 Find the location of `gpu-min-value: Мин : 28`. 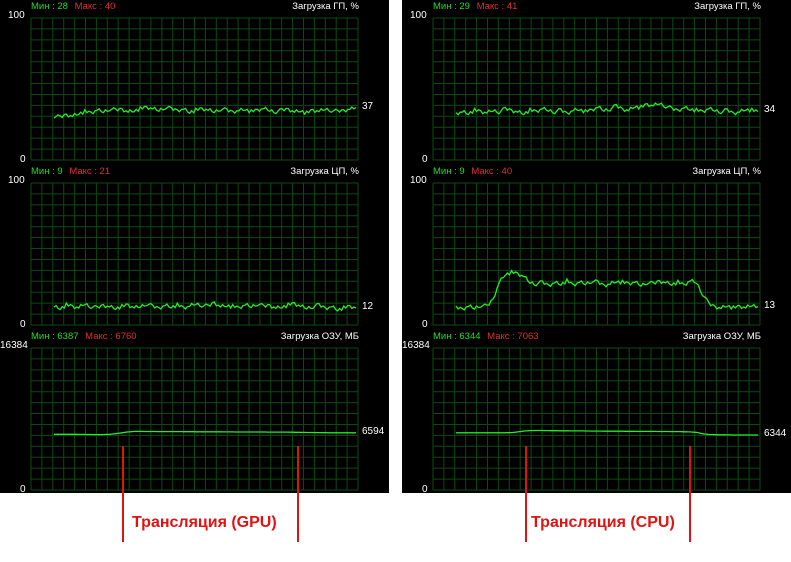

gpu-min-value: Мин : 28 is located at coordinates (49, 6).